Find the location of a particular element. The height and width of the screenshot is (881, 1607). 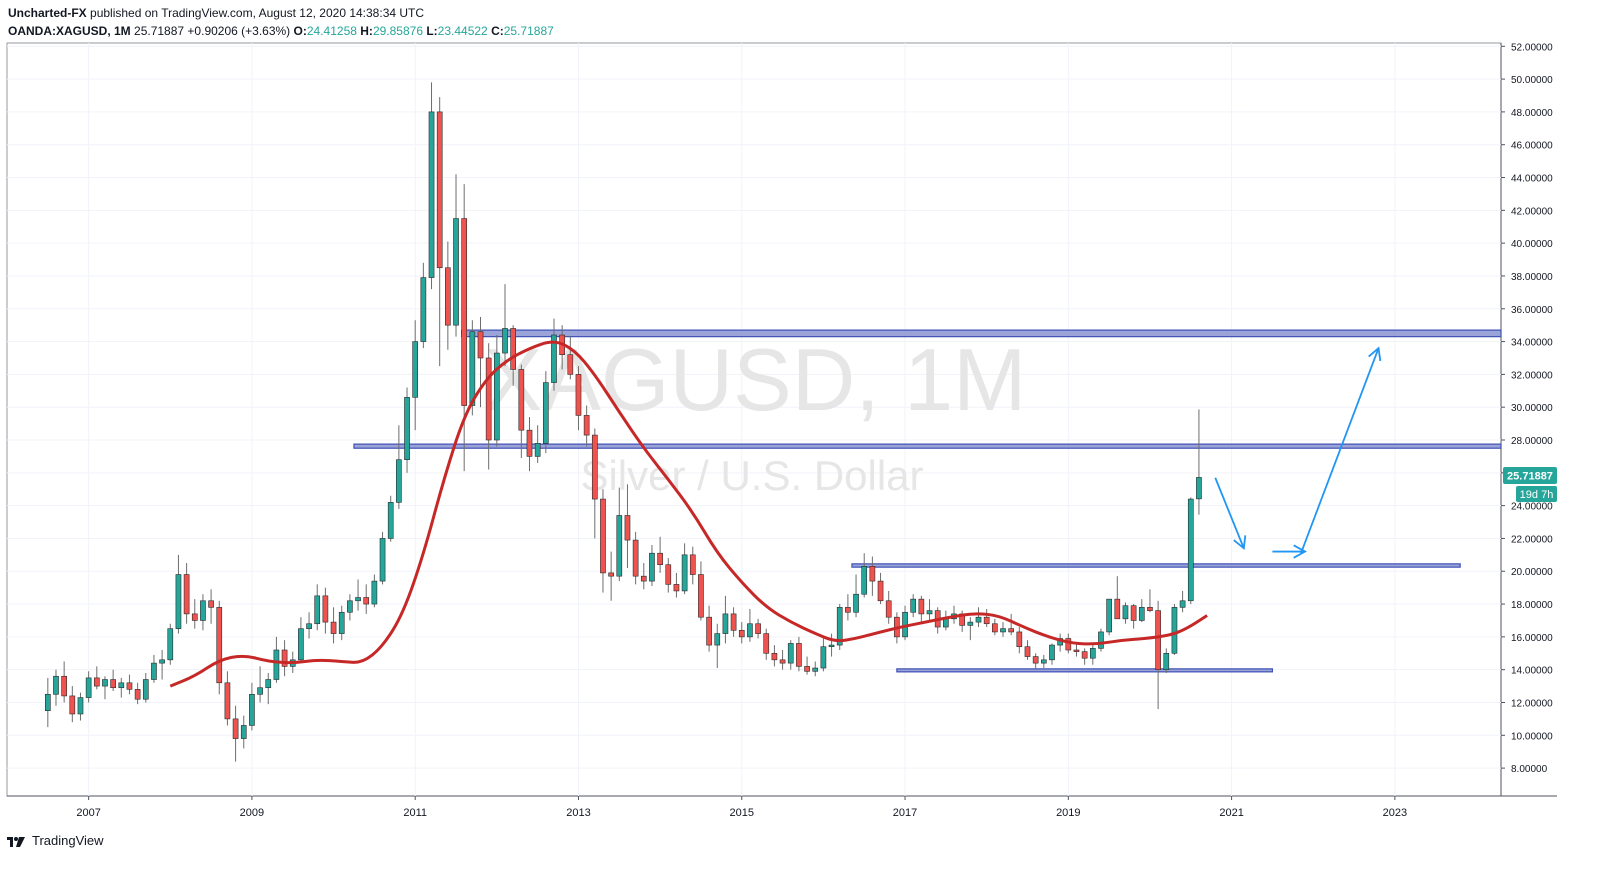

price-tick-label: 18.00000 is located at coordinates (1532, 605).